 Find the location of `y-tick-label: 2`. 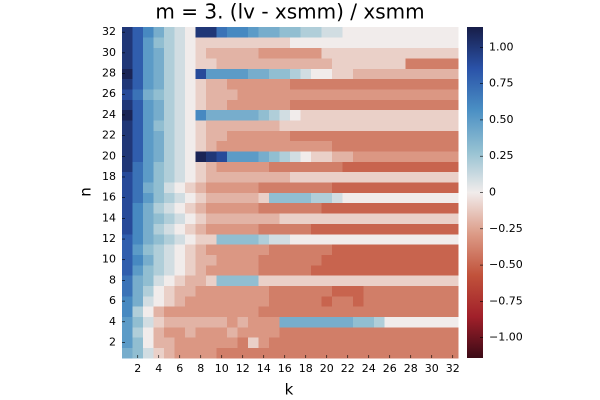

y-tick-label: 2 is located at coordinates (112, 341).